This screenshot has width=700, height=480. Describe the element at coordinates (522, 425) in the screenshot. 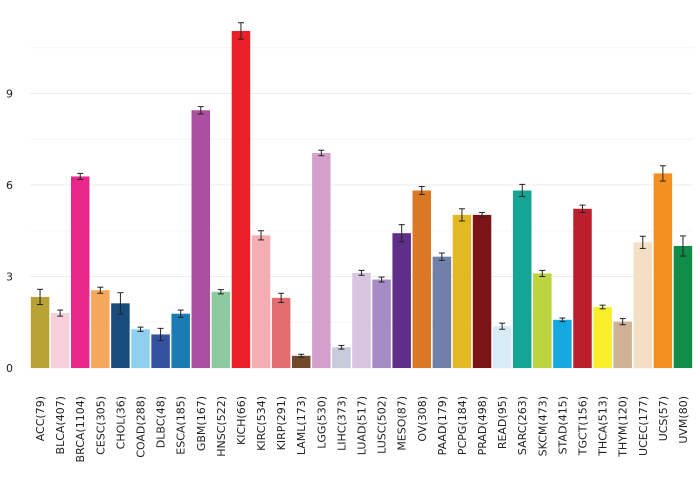

I see `x-tick-label: SARC(263)` at that location.